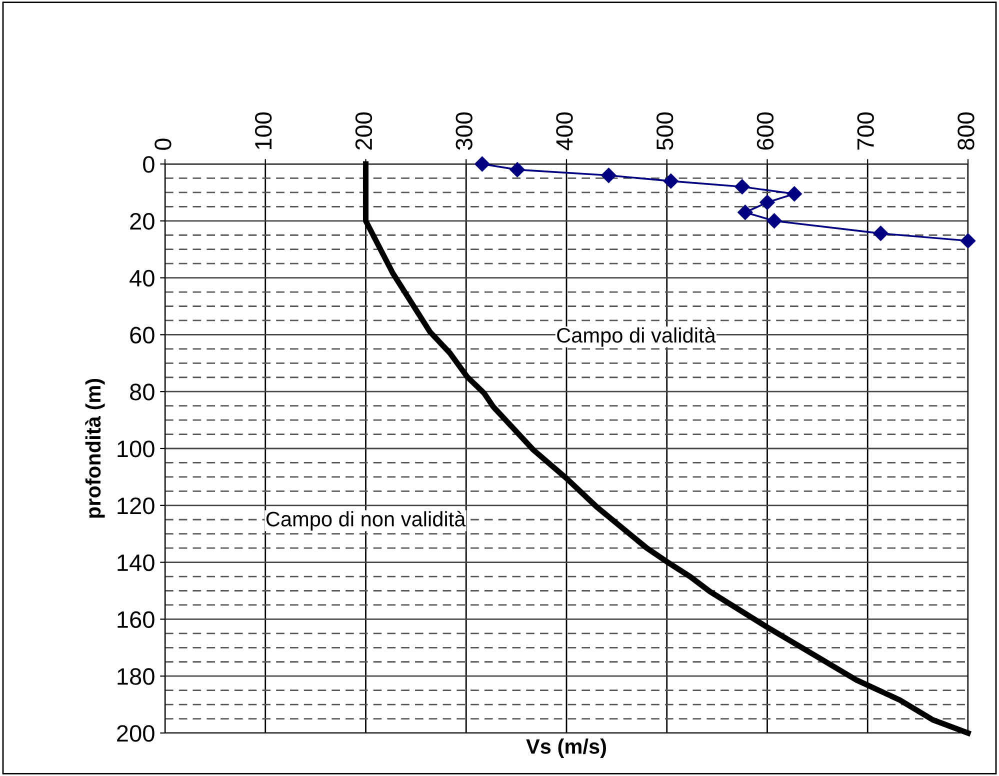  Describe the element at coordinates (142, 335) in the screenshot. I see `y-tick-label: 60` at that location.